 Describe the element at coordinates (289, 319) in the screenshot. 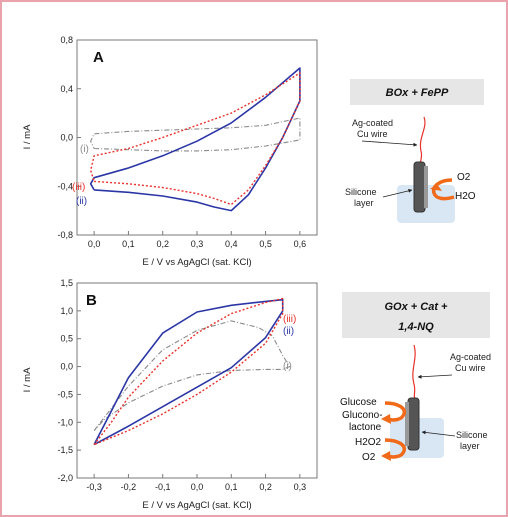

I see `panel-b-label-iii: (iii)` at that location.